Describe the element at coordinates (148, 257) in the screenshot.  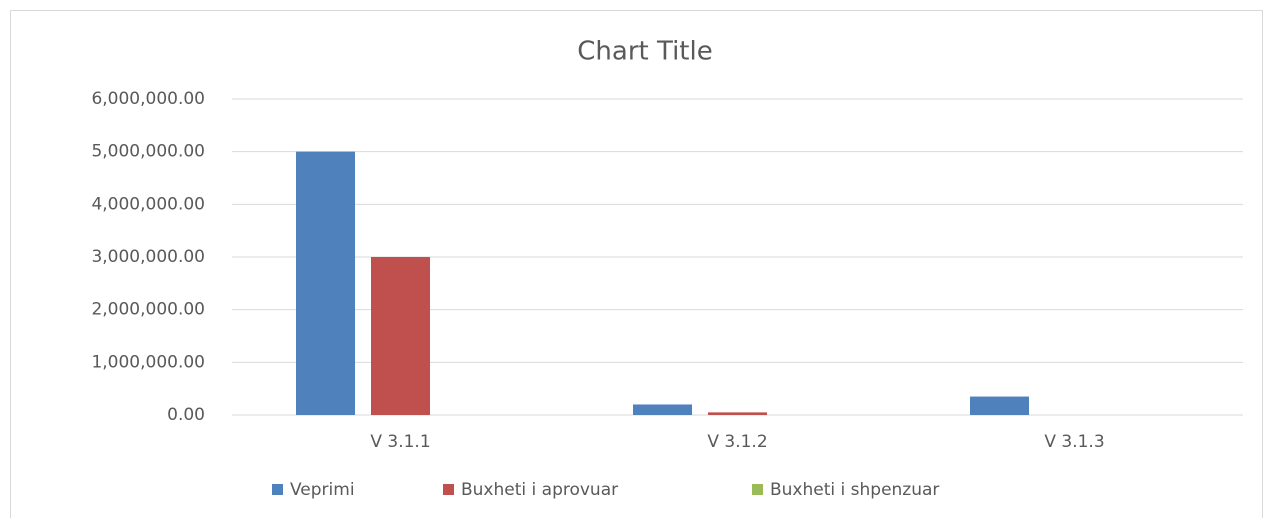
I see `y-tick-label: 3,000,000.00` at that location.